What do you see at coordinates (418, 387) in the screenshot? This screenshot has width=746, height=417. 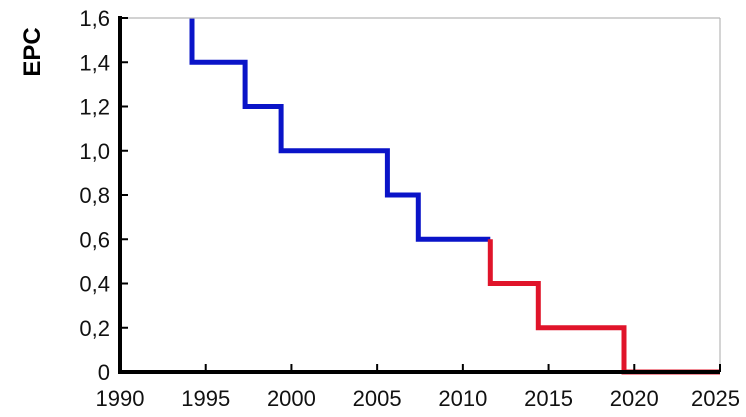 I see `x-ticks: 1990 1995 2000 2005 2010 2015 2020 2025` at bounding box center [418, 387].